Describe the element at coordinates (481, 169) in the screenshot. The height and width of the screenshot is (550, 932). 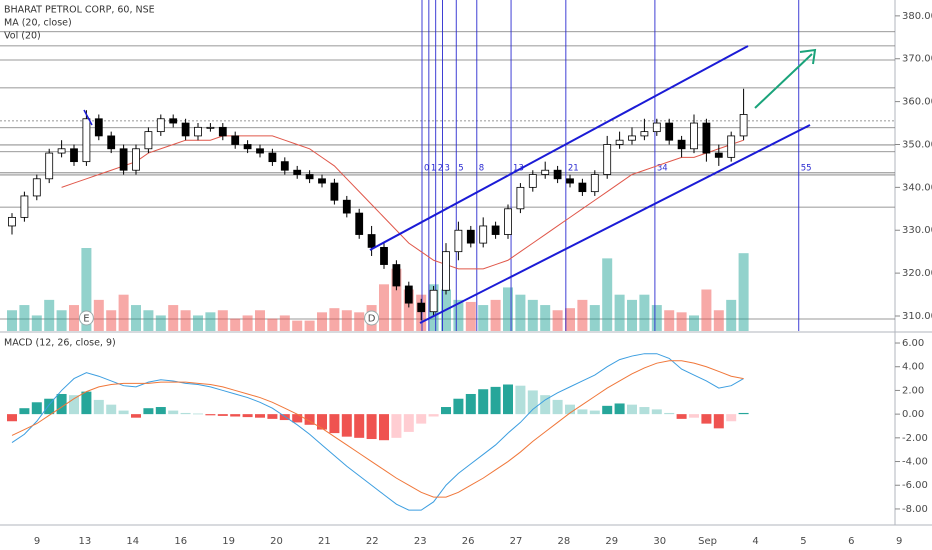
I see `fib-time-label: 8` at that location.